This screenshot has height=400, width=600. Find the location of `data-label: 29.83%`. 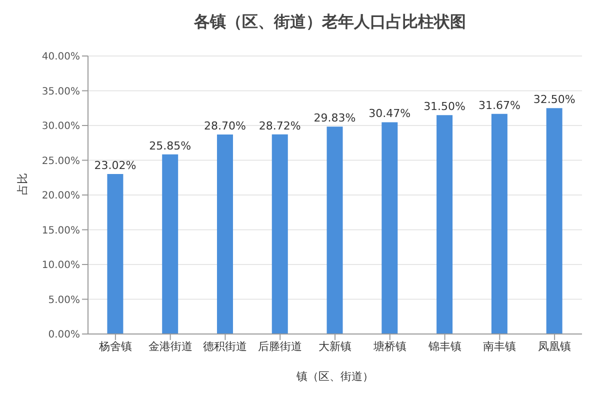

data-label: 29.83% is located at coordinates (335, 118).